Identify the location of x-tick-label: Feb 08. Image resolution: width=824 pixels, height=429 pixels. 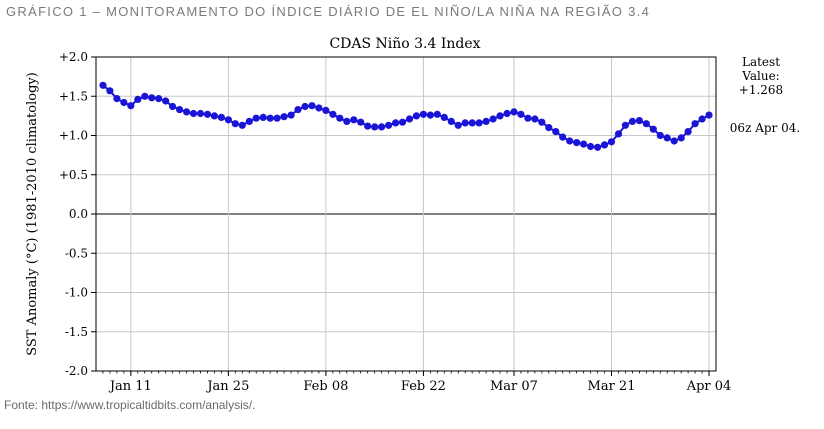
(325, 386).